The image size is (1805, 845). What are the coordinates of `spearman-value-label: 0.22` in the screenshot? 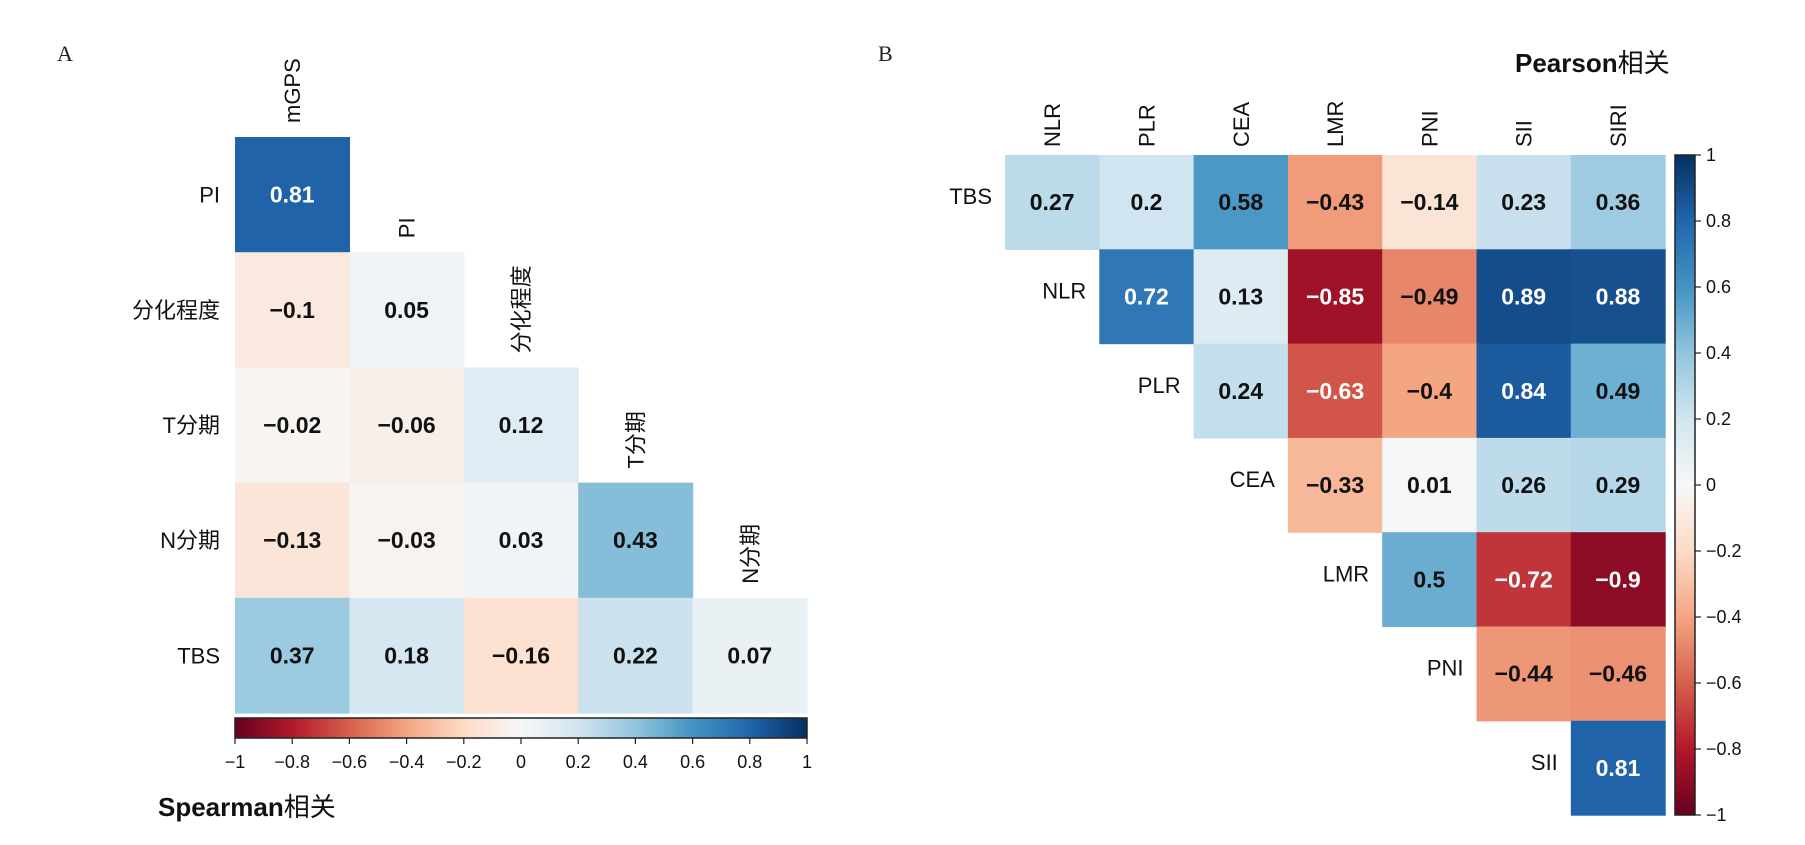 It's located at (635, 655).